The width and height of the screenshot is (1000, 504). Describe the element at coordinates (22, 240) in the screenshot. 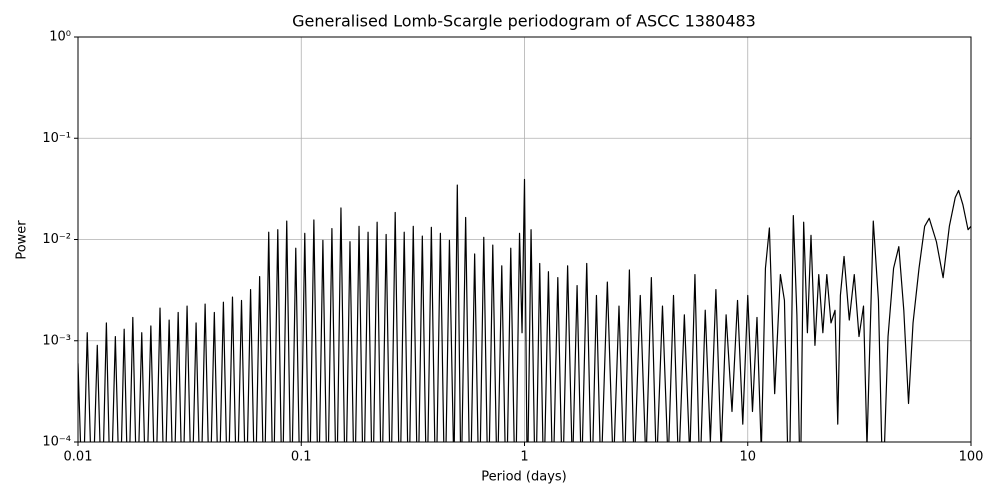

I see `y-axis-label: Power` at that location.